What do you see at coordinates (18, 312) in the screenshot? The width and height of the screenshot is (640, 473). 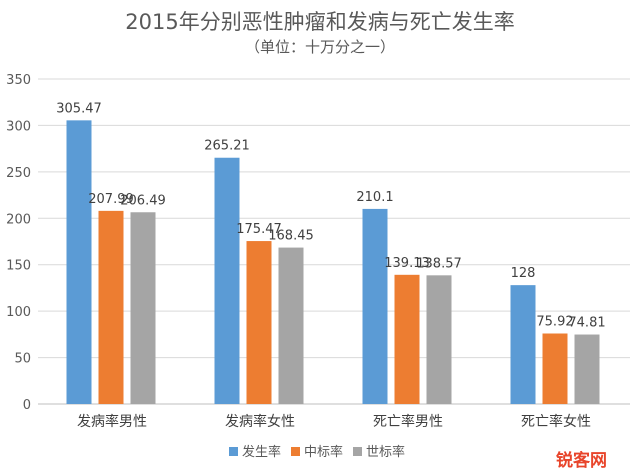 I see `y-tick-label: 100` at bounding box center [18, 312].